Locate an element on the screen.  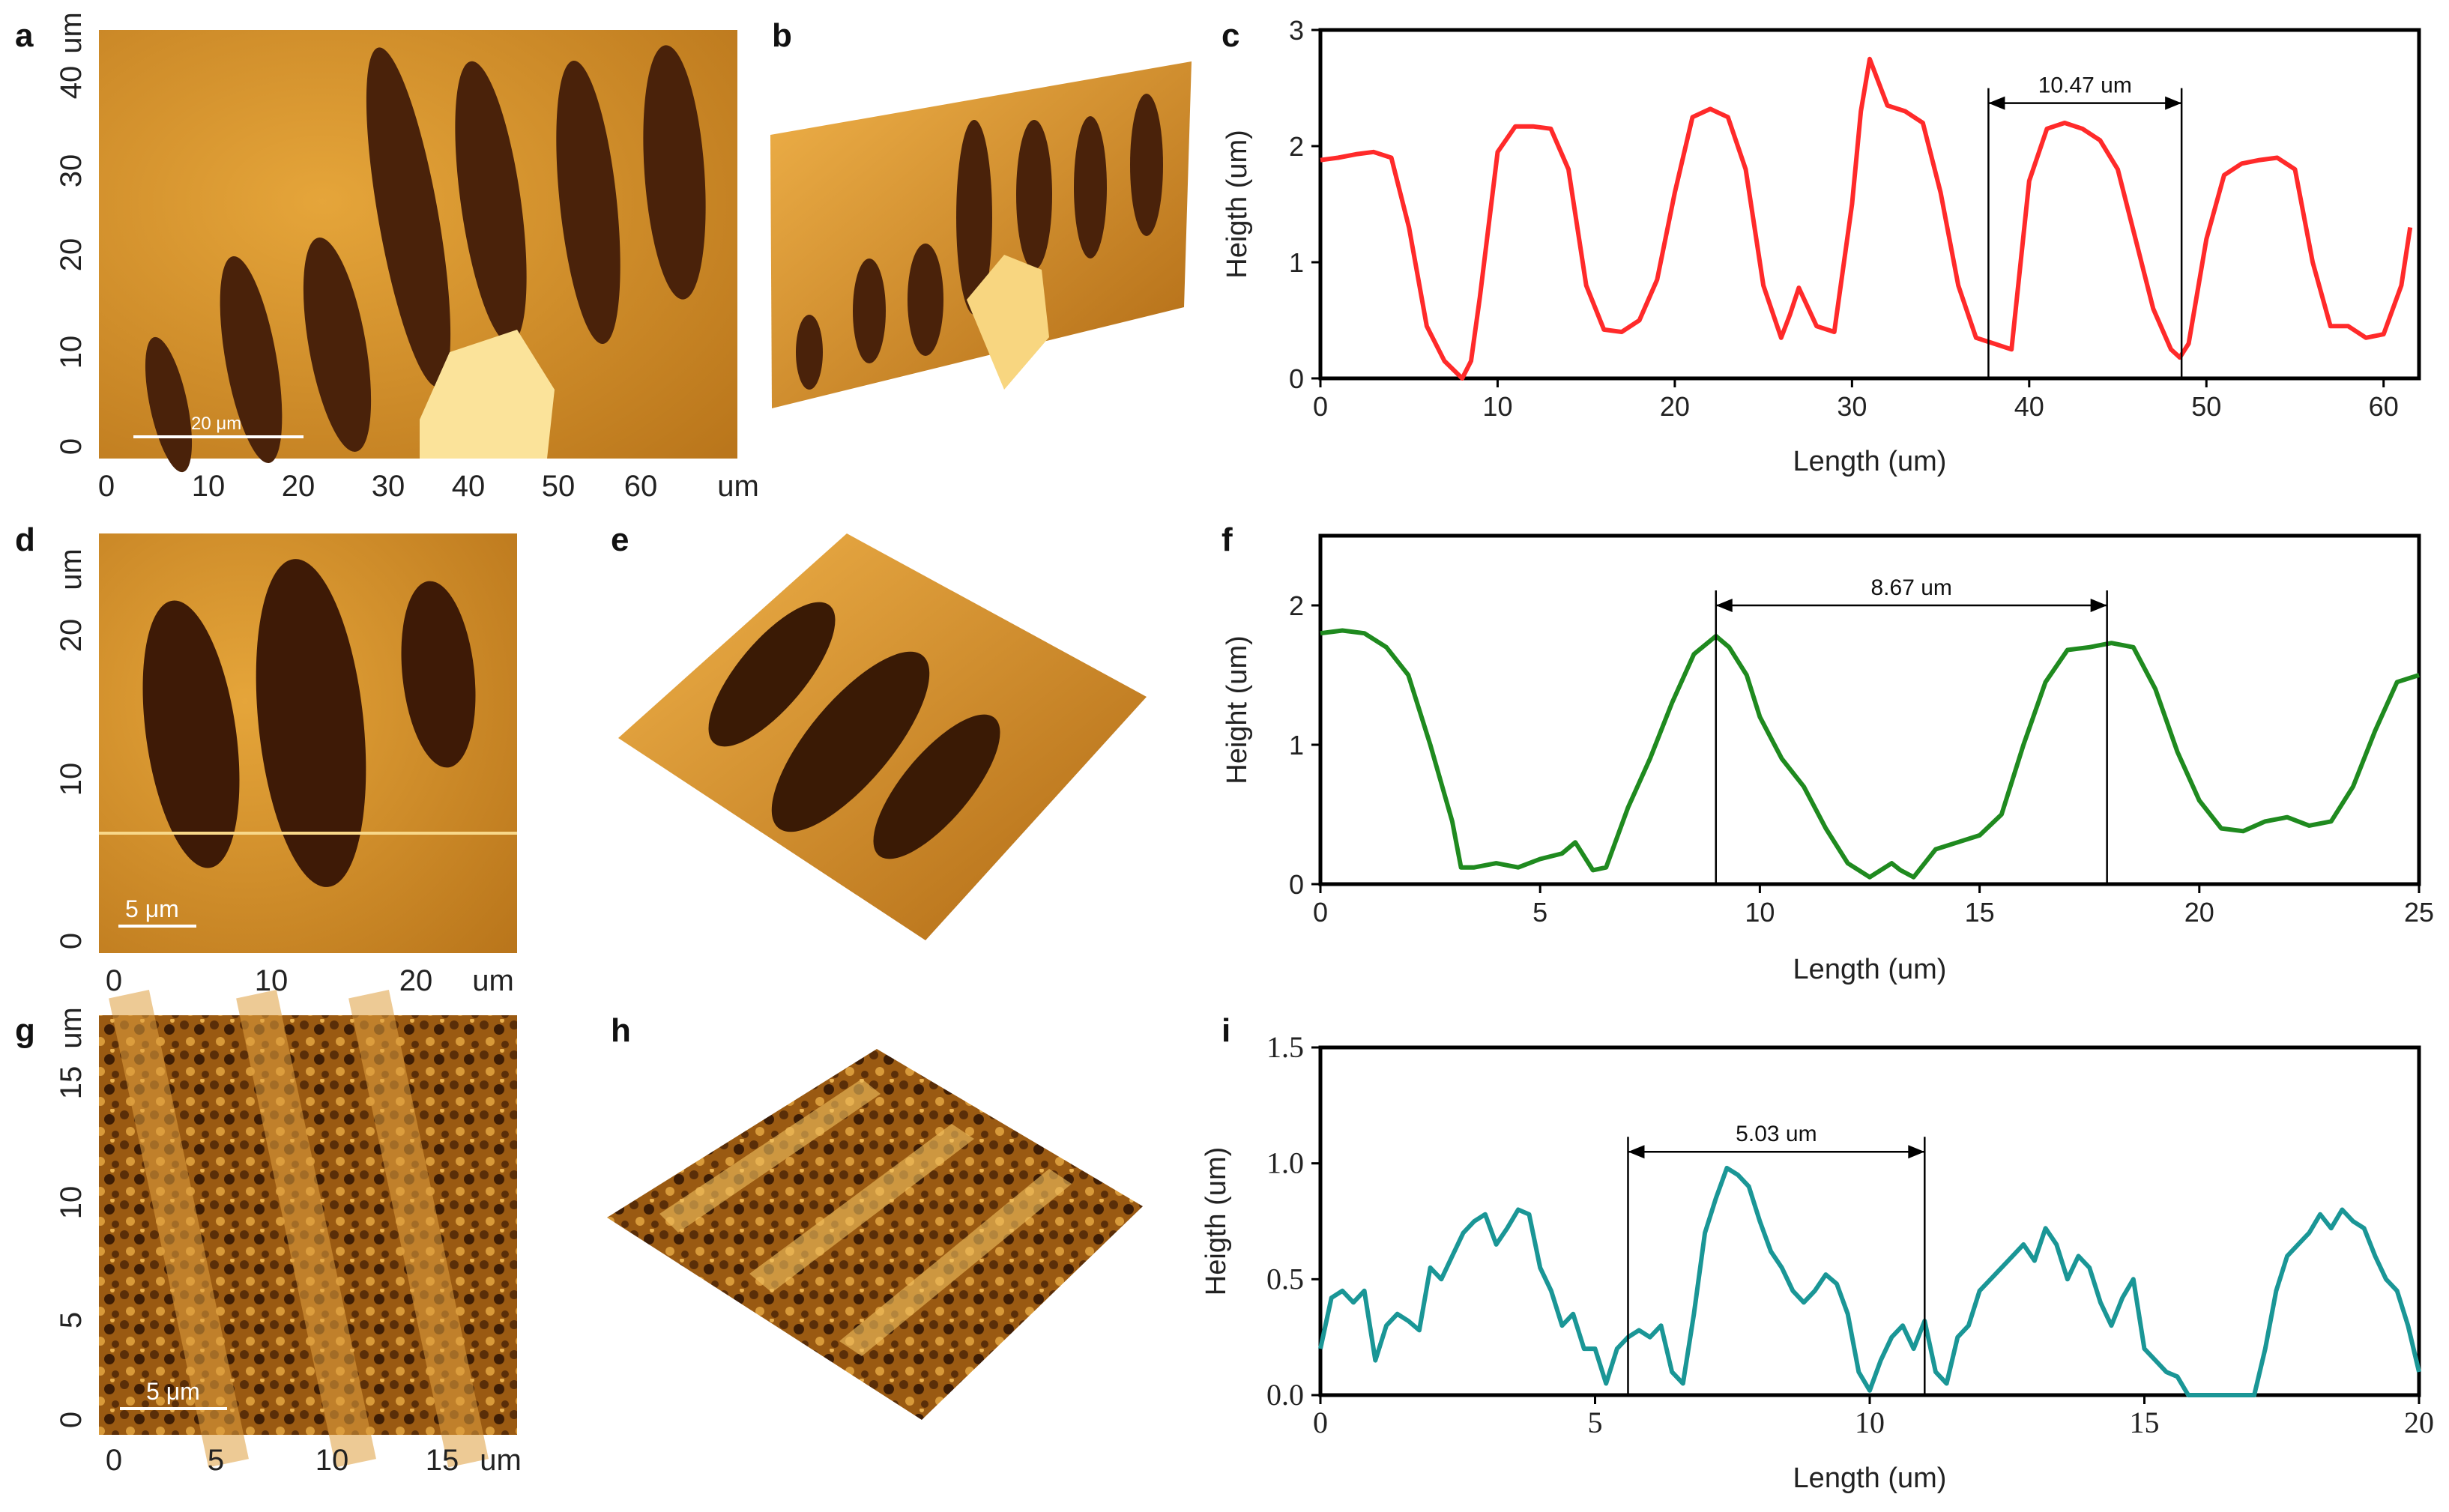
x-tick-d-0: 0 is located at coordinates (114, 980).